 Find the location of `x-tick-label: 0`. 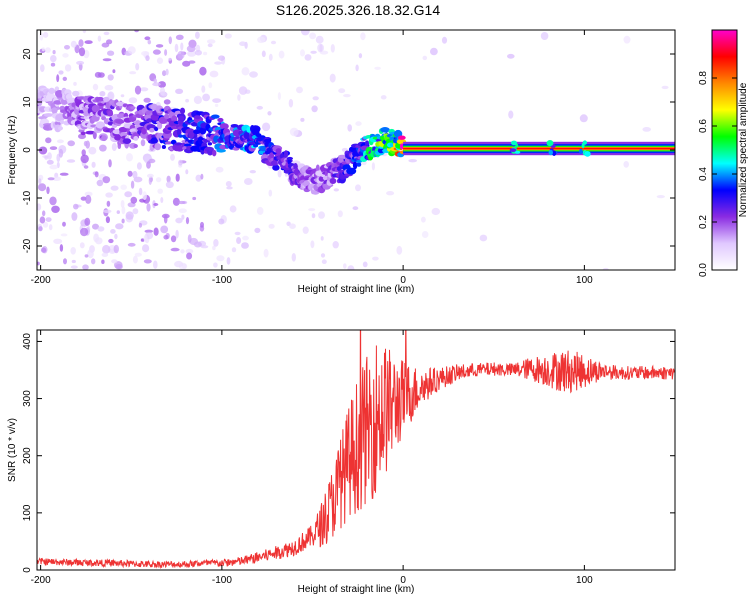

x-tick-label: 0 is located at coordinates (403, 280).